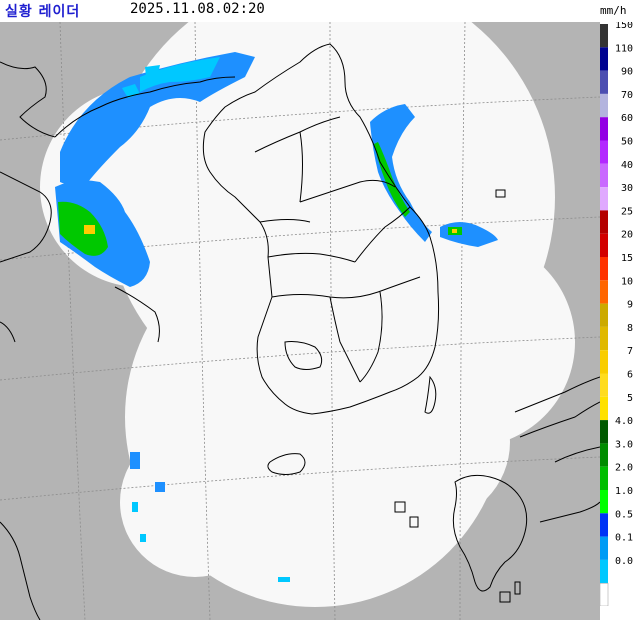 The image size is (635, 624). What do you see at coordinates (627, 72) in the screenshot?
I see `legend-label: 90` at bounding box center [627, 72].